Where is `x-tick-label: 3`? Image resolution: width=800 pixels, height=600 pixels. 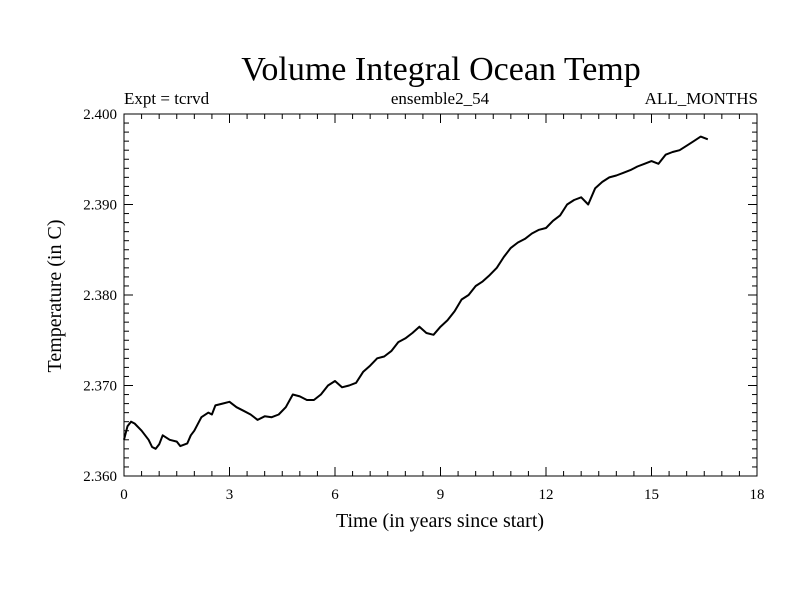
x-tick-label: 3 is located at coordinates (230, 495).